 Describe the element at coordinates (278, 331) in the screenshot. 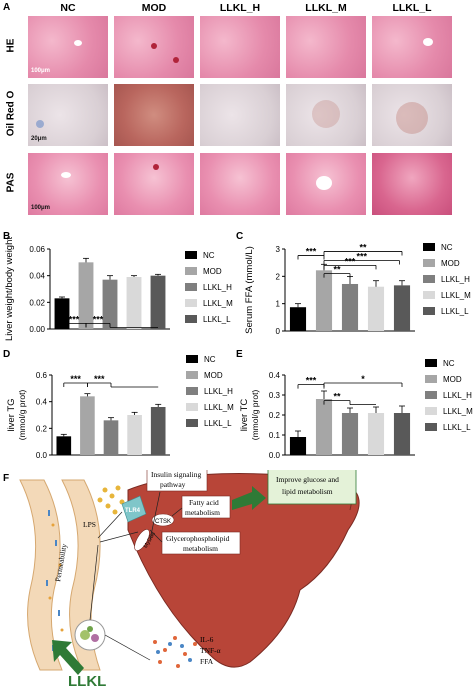

I see `y-tick-label: 0` at that location.